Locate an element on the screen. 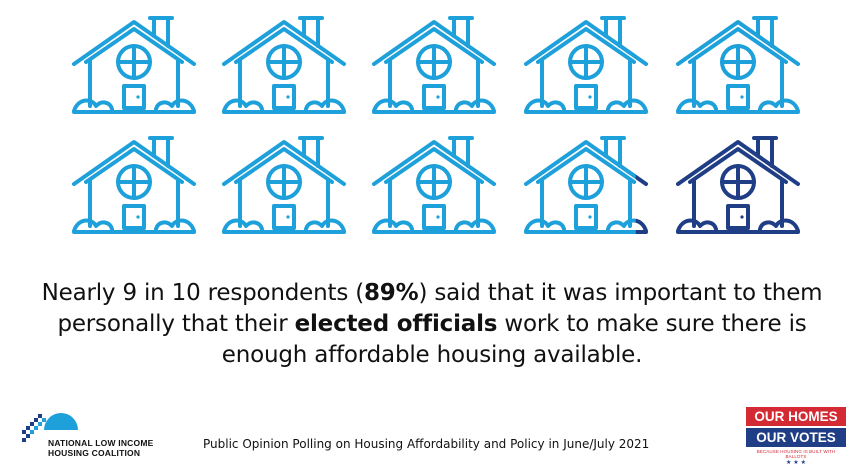 The height and width of the screenshot is (470, 864). badge-tagline: BECAUSE HOUSING IS BUILT WITH BALLOTS is located at coordinates (796, 454).